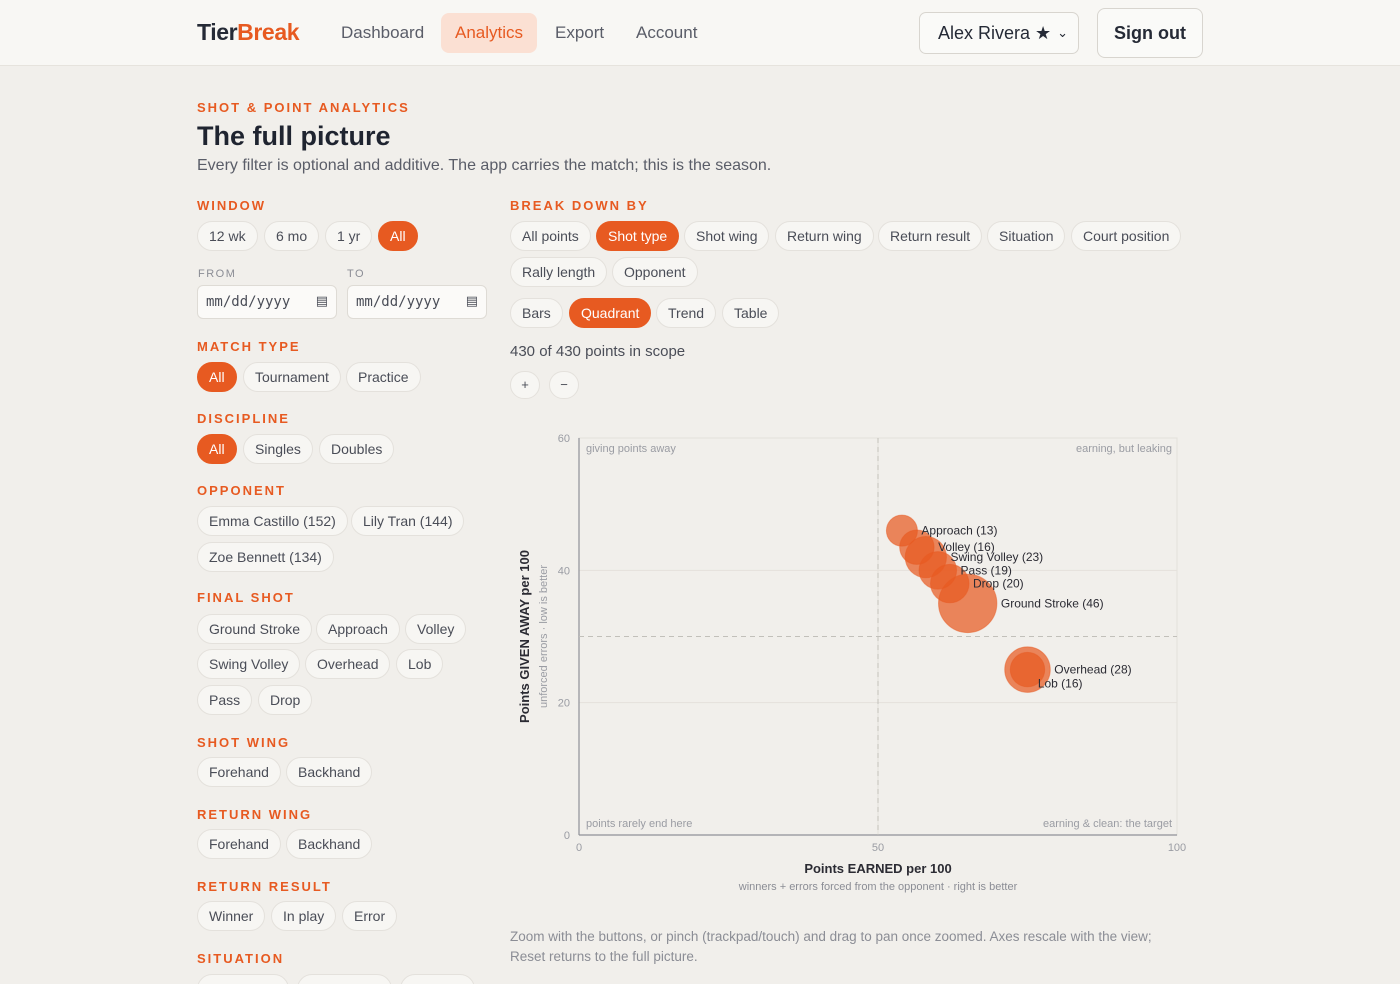 This screenshot has width=1400, height=984. Describe the element at coordinates (217, 377) in the screenshot. I see `match-type-all: All` at that location.